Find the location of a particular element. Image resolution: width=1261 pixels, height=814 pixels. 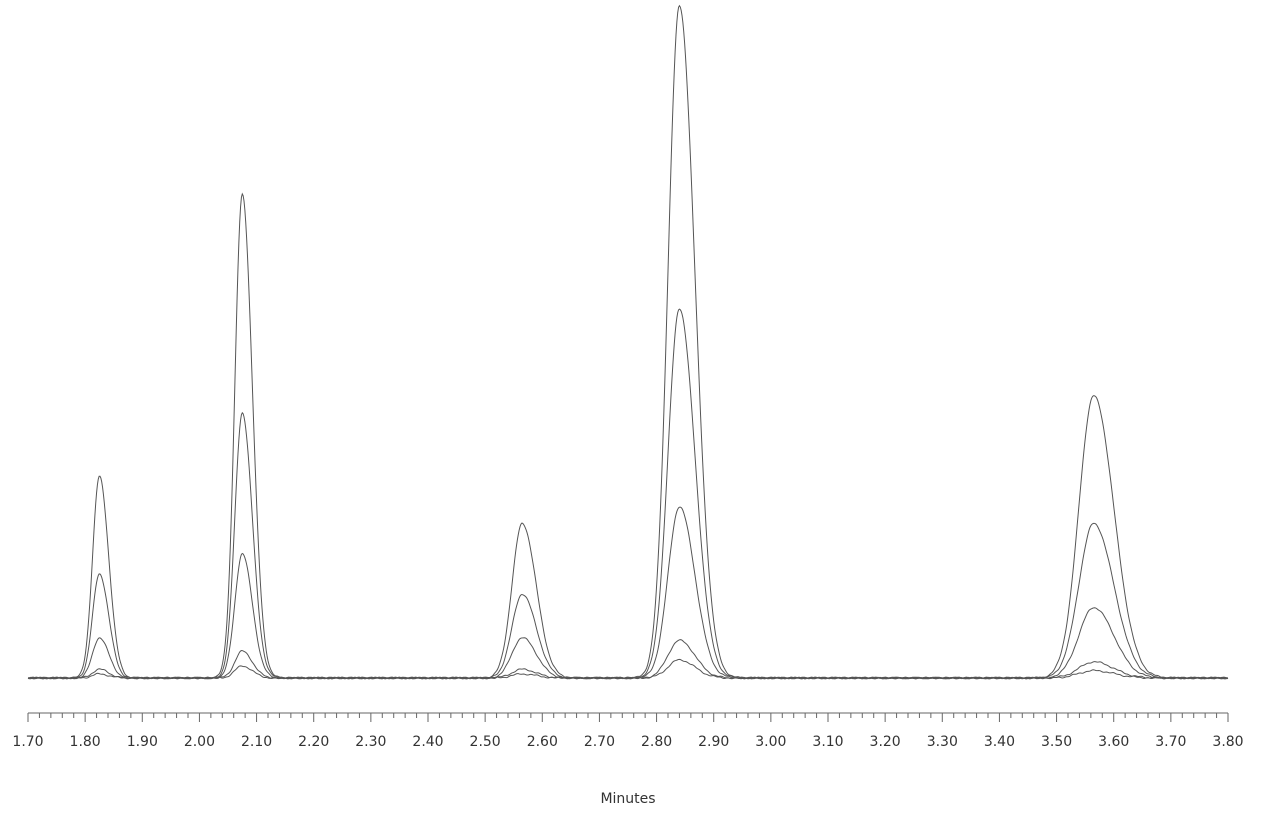

x-tick-label: 3.30 is located at coordinates (942, 742).